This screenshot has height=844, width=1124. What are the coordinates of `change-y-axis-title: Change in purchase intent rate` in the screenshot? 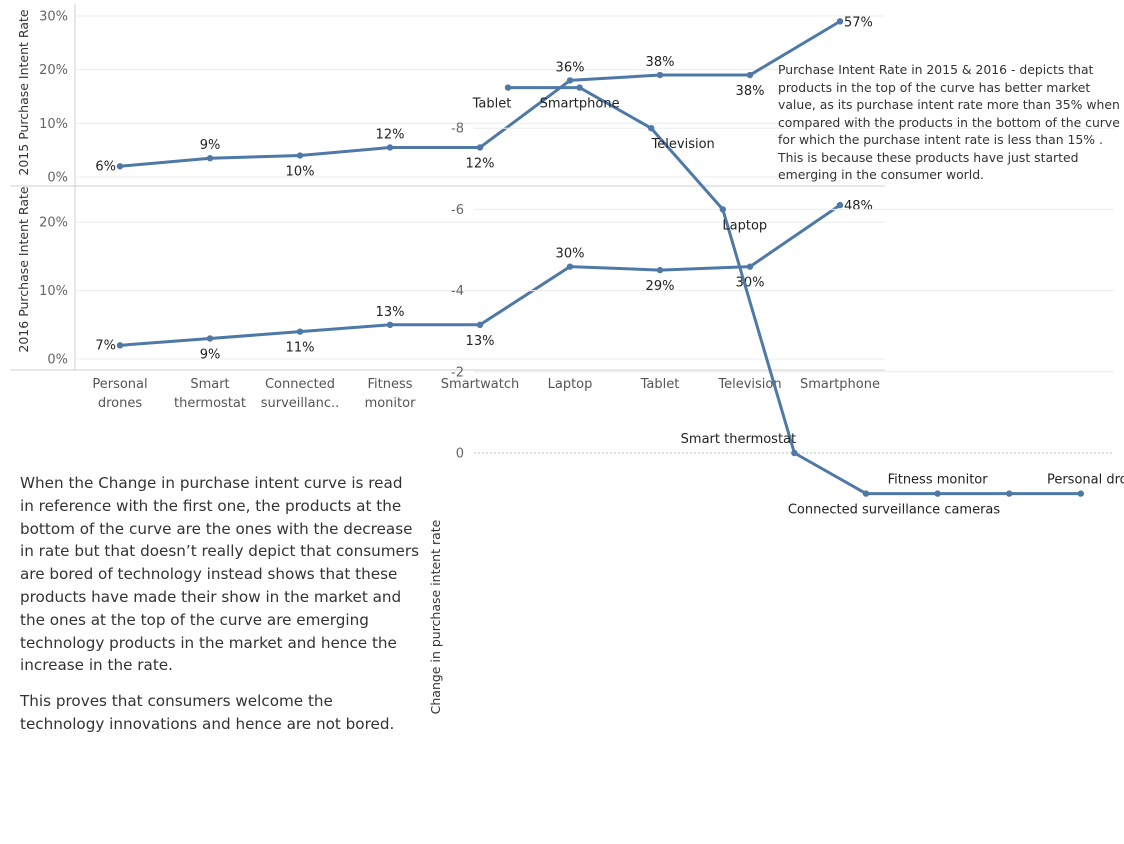 It's located at (435, 616).